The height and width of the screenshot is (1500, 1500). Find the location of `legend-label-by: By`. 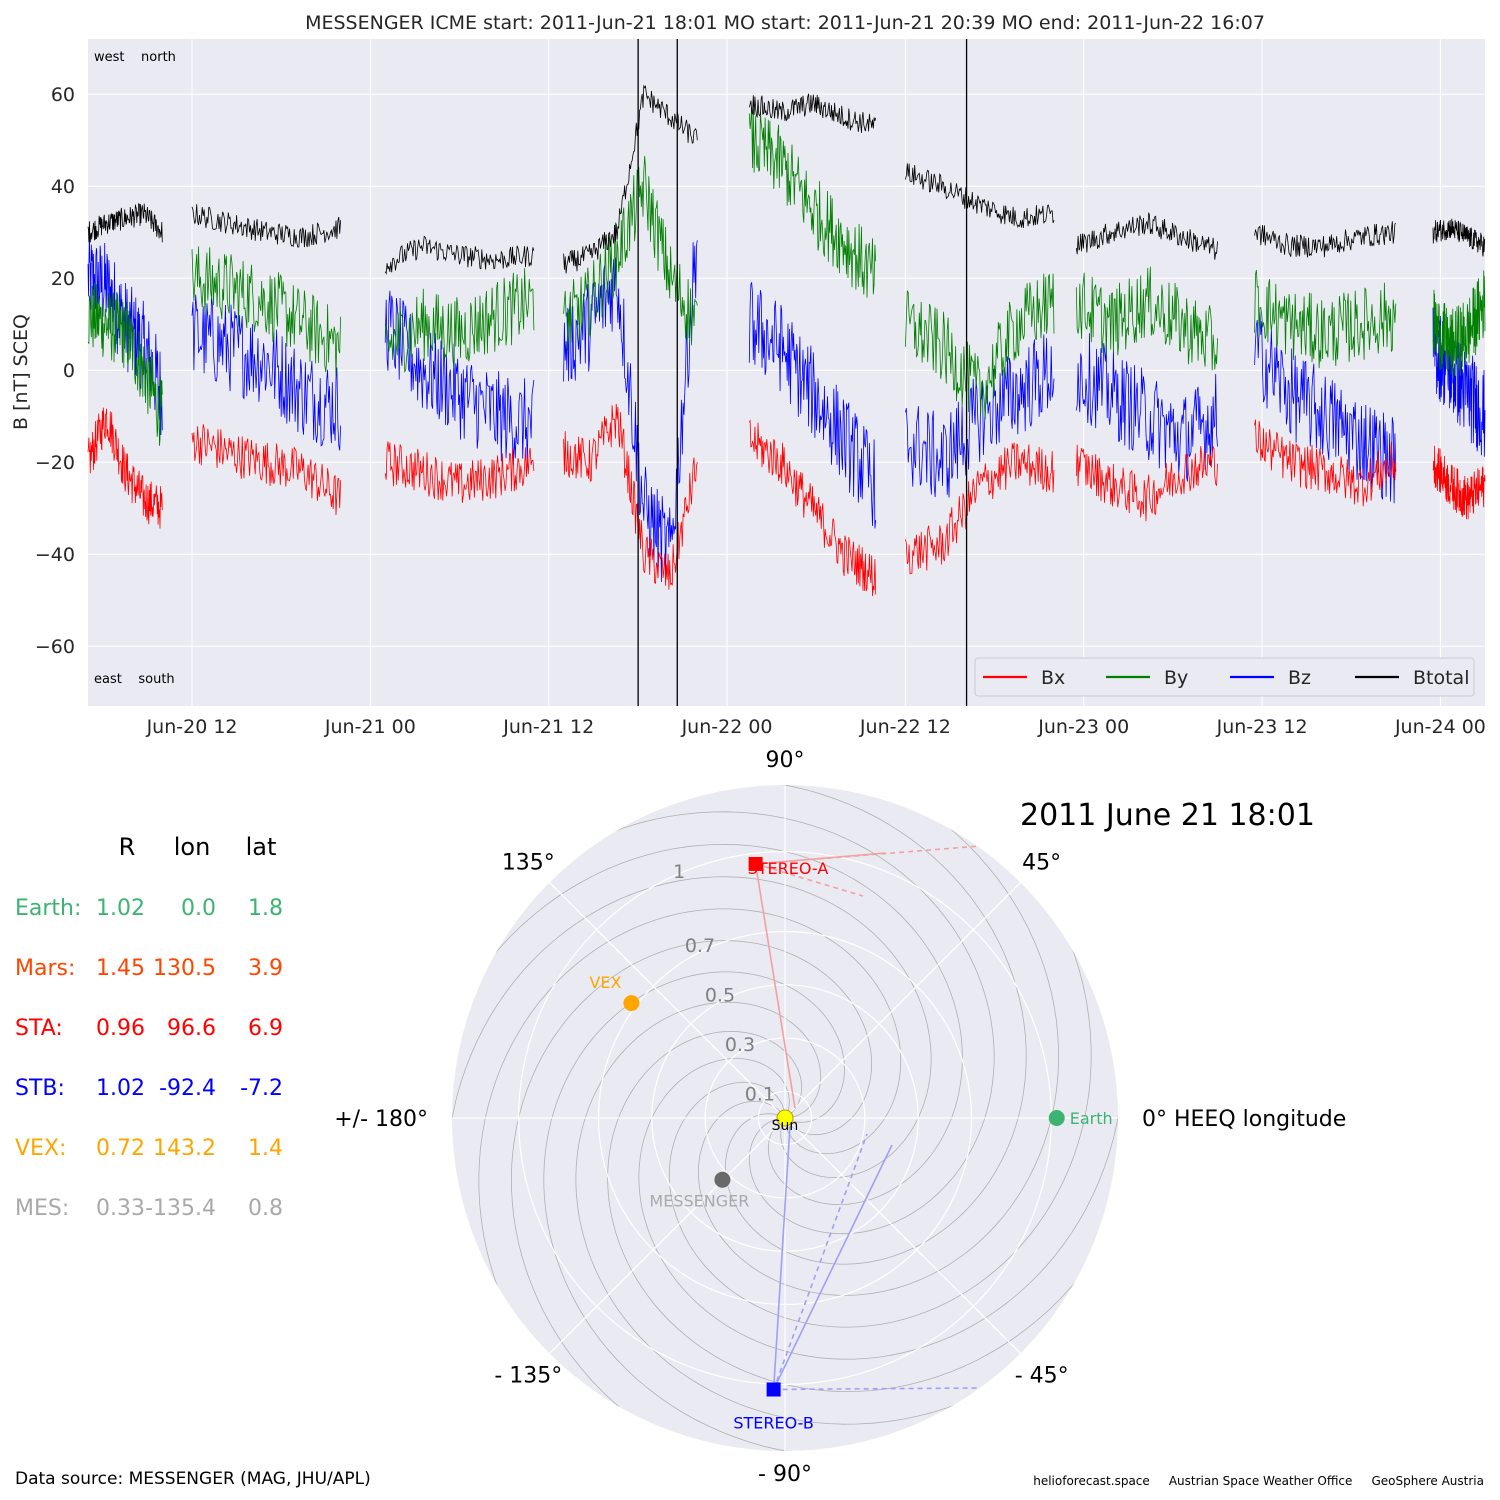

legend-label-by: By is located at coordinates (1176, 678).